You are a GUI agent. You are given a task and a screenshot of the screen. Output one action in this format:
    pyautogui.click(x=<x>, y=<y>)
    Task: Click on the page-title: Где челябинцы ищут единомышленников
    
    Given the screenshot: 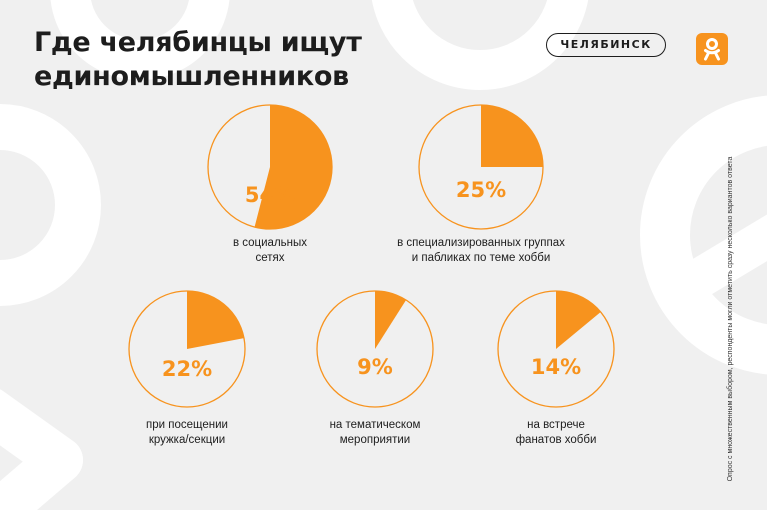 What is the action you would take?
    pyautogui.click(x=198, y=60)
    